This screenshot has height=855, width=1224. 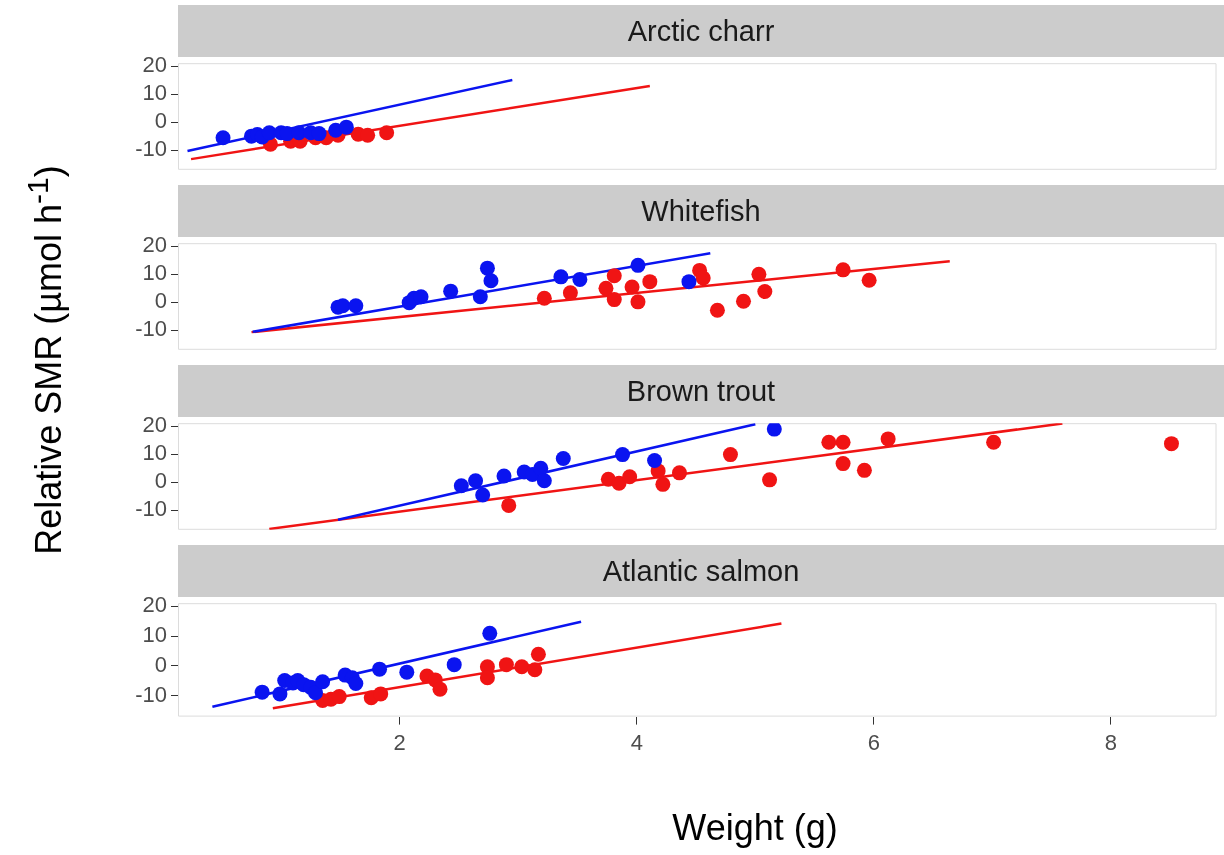 What do you see at coordinates (636, 742) in the screenshot?
I see `x-tick-label: 4` at bounding box center [636, 742].